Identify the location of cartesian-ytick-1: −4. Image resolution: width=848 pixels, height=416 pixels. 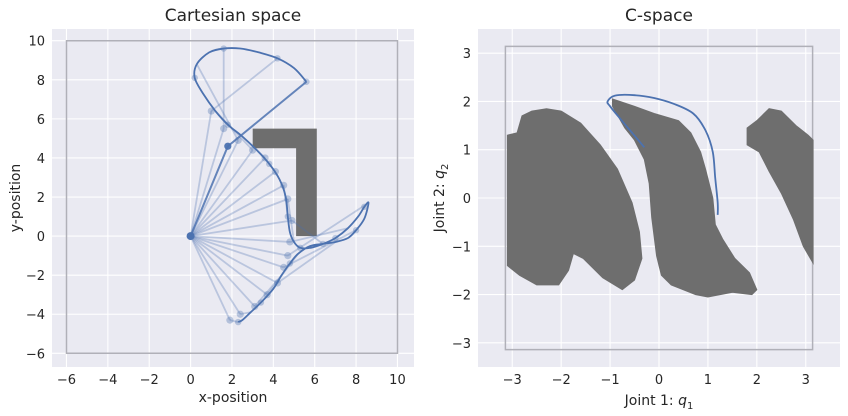
(35, 315).